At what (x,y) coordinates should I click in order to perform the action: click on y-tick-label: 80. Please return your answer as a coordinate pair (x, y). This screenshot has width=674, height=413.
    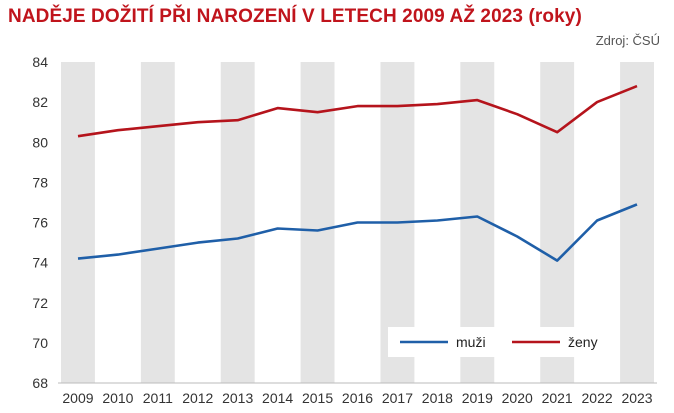
    Looking at the image, I should click on (40, 142).